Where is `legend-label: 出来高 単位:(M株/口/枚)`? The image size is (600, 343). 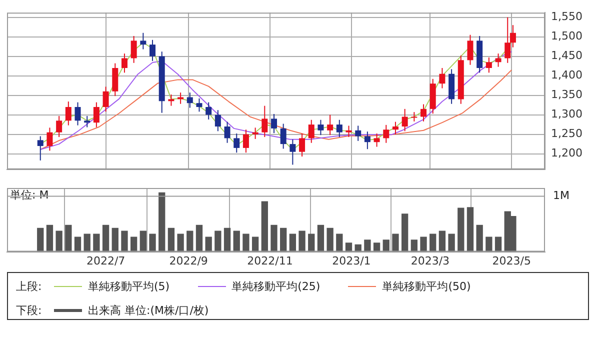
legend-label: 出来高 単位:(M株/口/枚) is located at coordinates (148, 310).